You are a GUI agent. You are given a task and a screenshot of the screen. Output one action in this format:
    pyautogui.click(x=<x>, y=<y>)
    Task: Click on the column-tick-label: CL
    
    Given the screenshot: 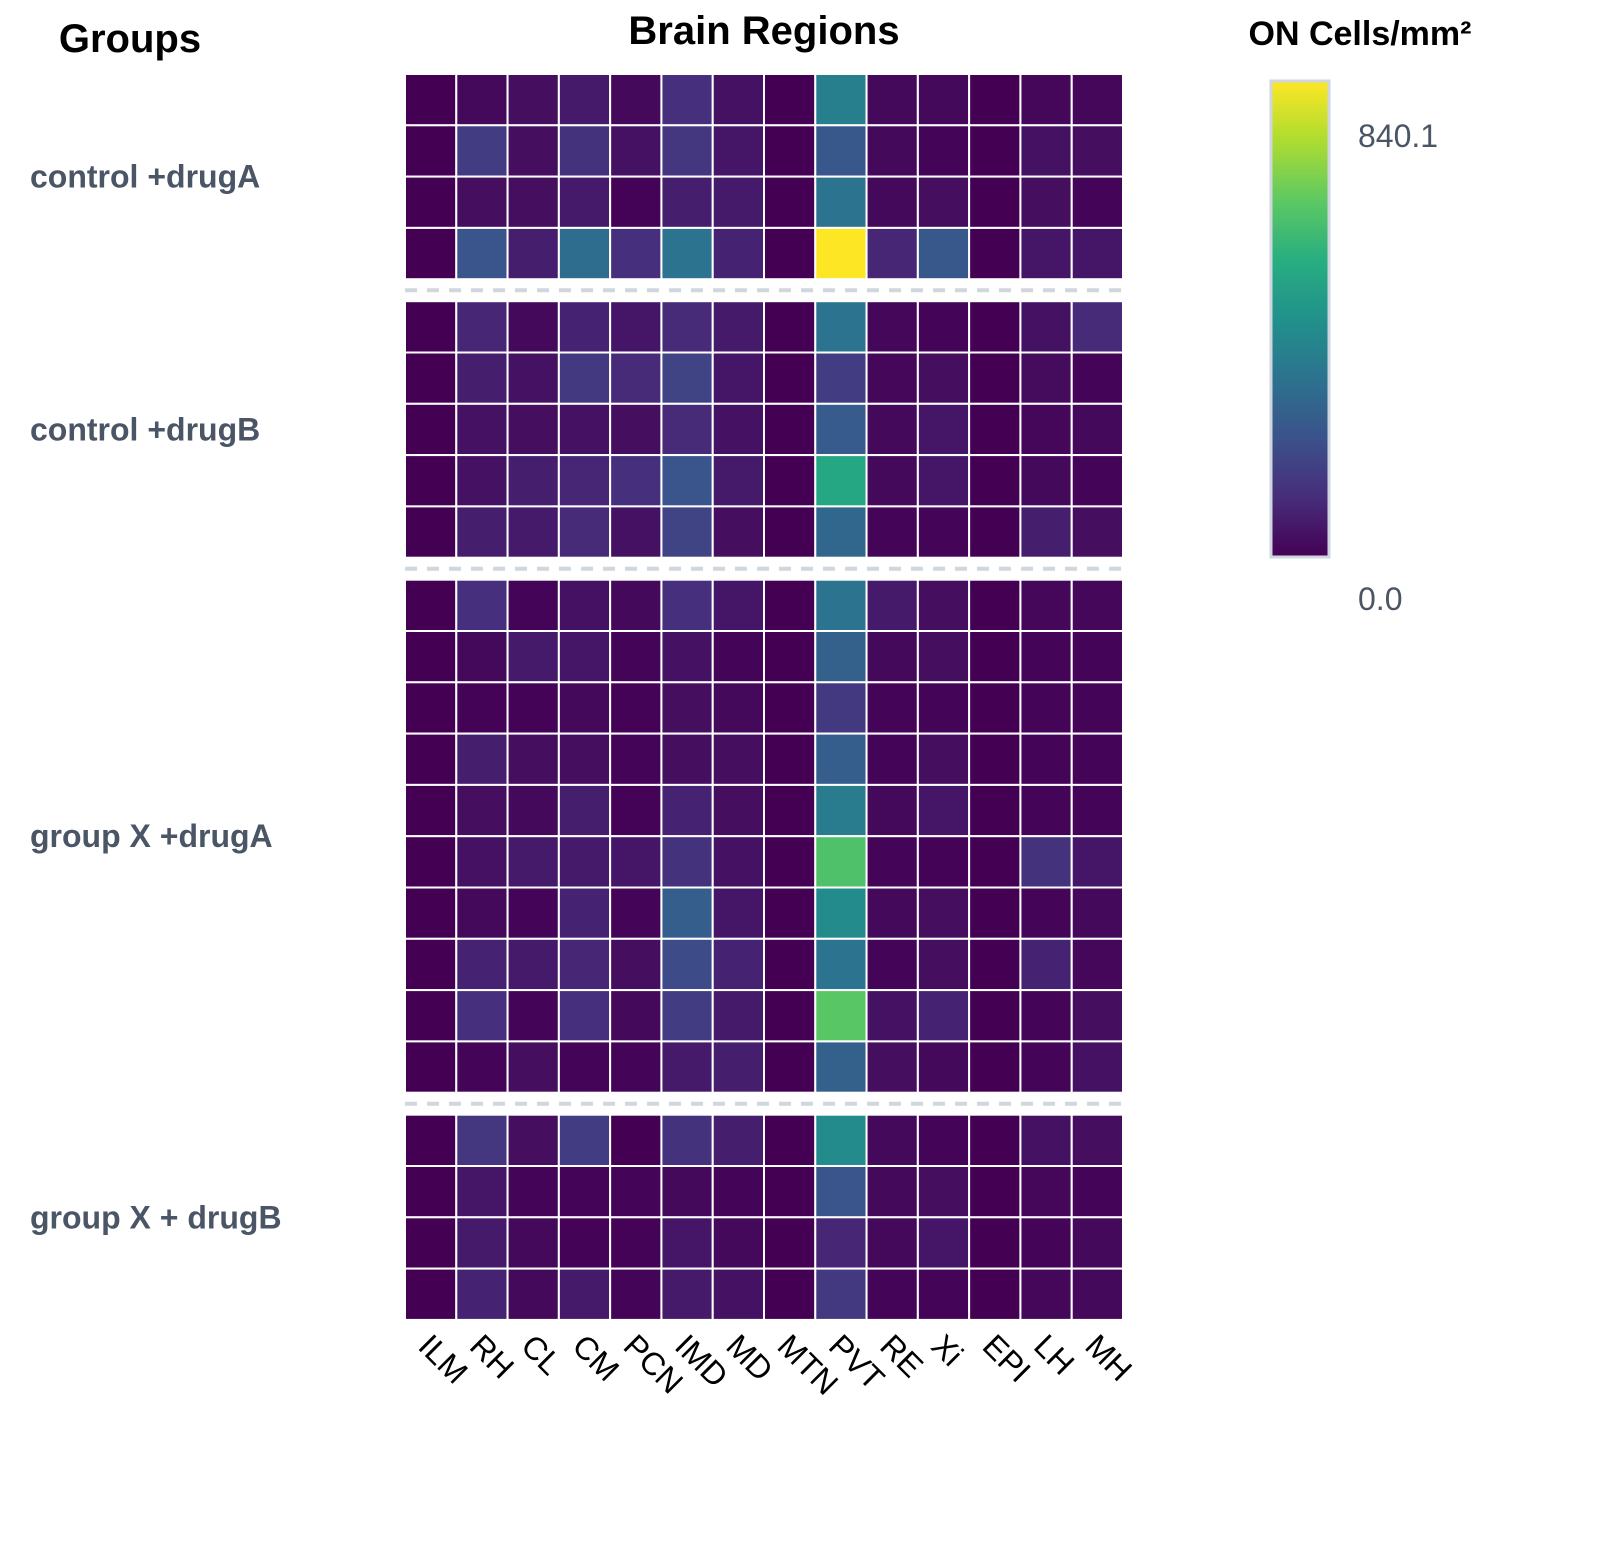 What is the action you would take?
    pyautogui.click(x=541, y=1354)
    